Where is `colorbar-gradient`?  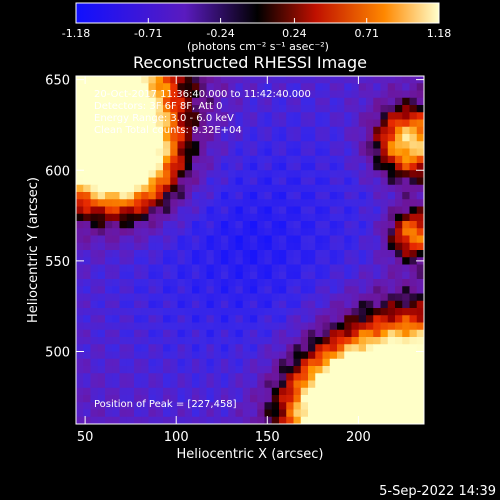 colorbar-gradient is located at coordinates (257, 13).